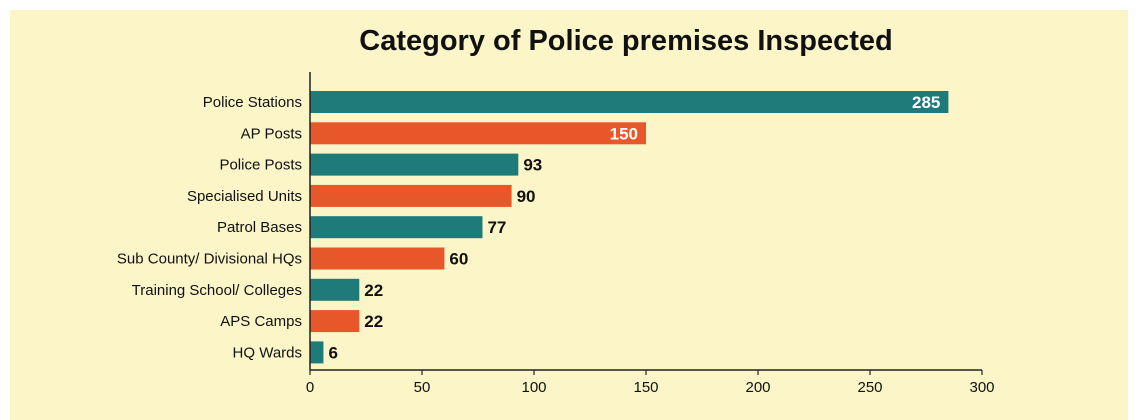  I want to click on category-label: Police Stations, so click(252, 102).